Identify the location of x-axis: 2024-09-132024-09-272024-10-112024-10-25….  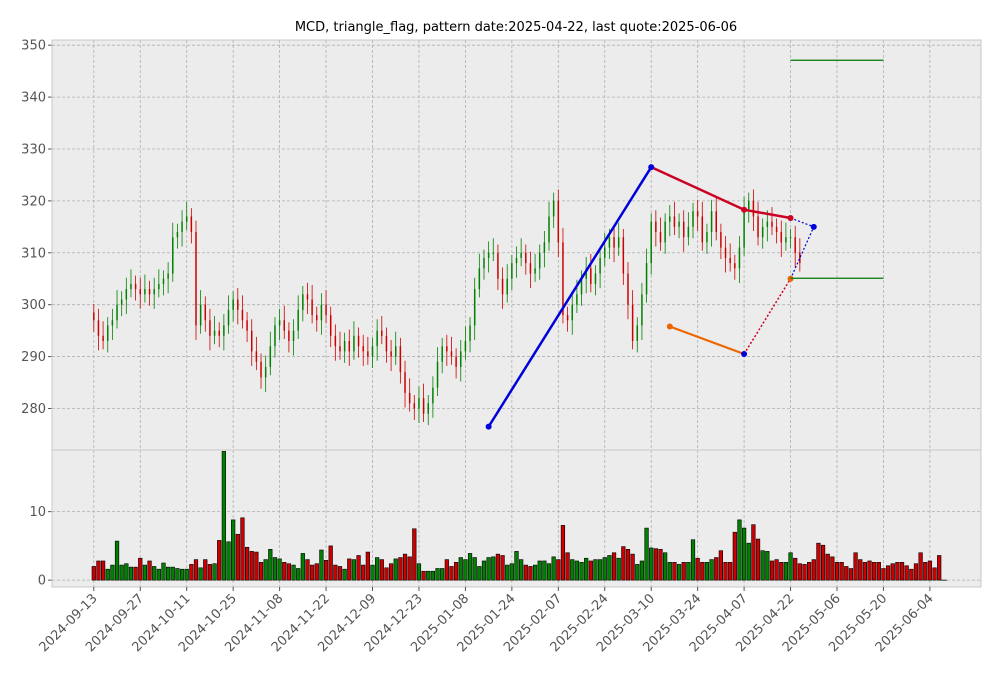
(487, 621).